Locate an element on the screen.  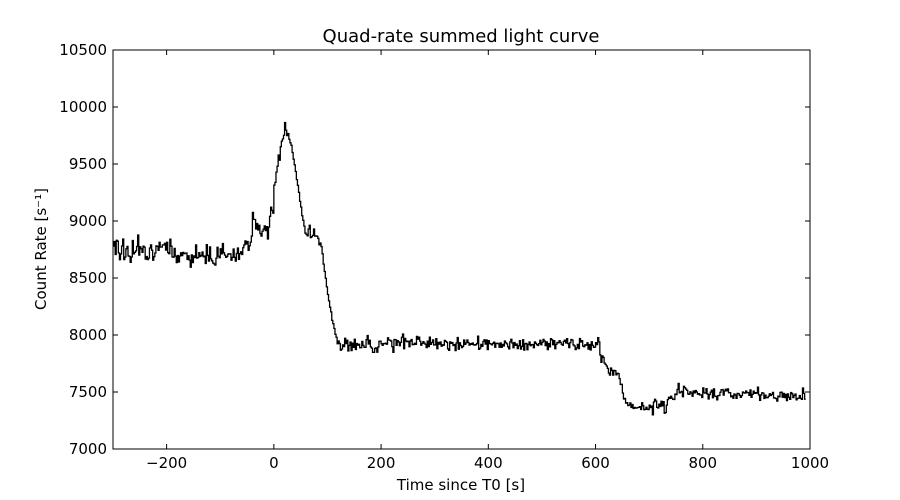
y-tick-label: 7000 is located at coordinates (88, 449).